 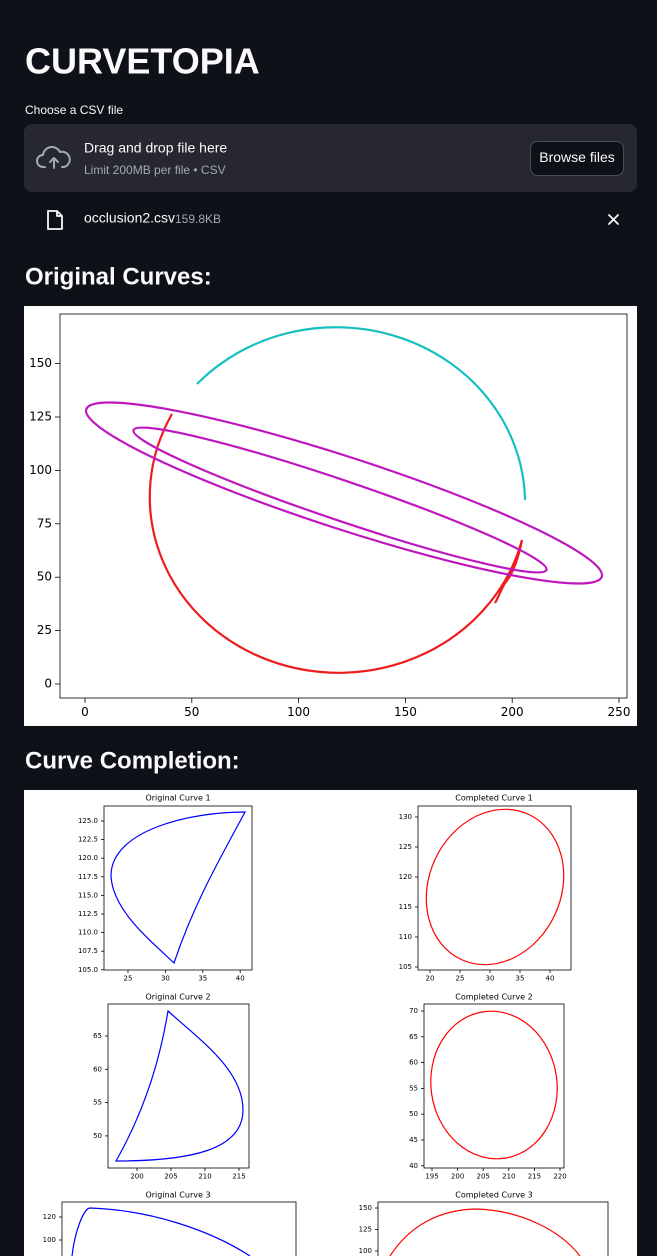 I want to click on x-tick-label: 20, so click(x=430, y=979).